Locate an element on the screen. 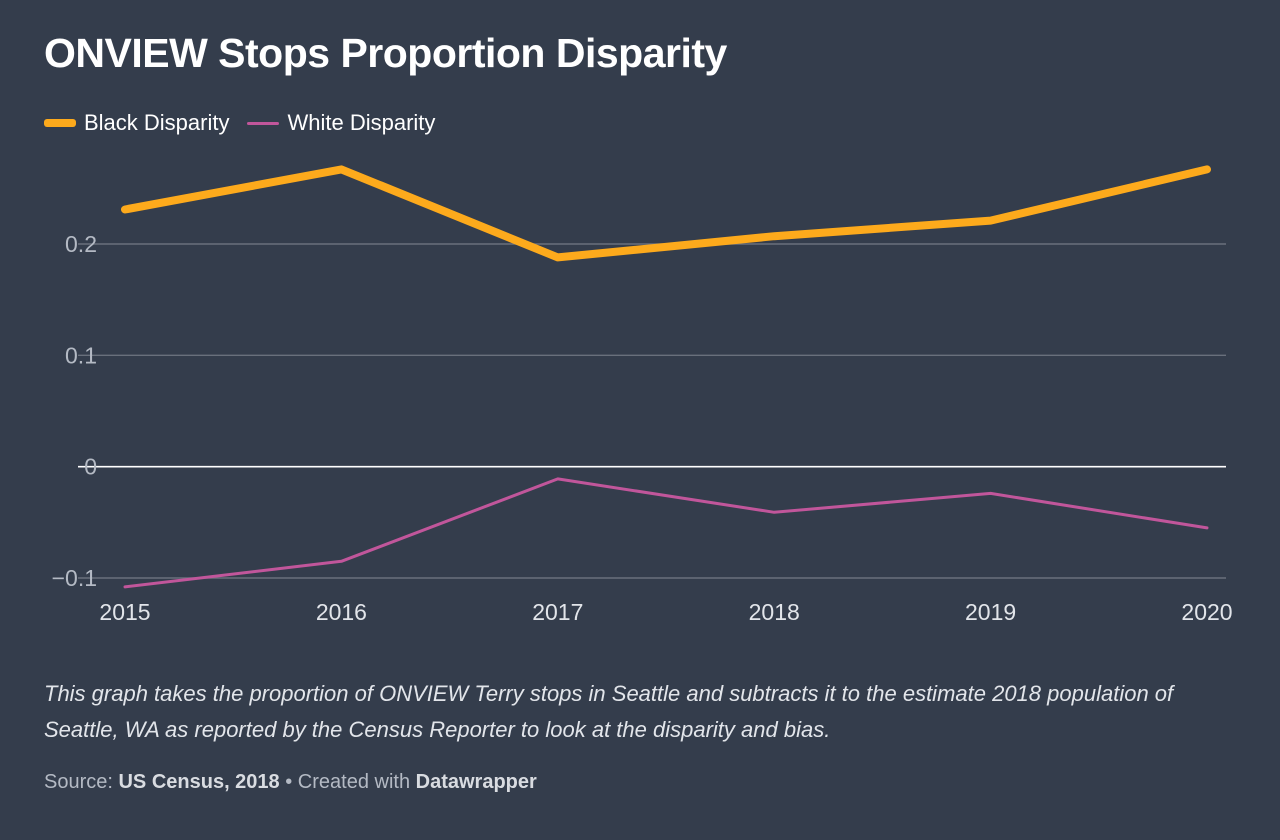  x-tick-label: 2016 is located at coordinates (341, 612).